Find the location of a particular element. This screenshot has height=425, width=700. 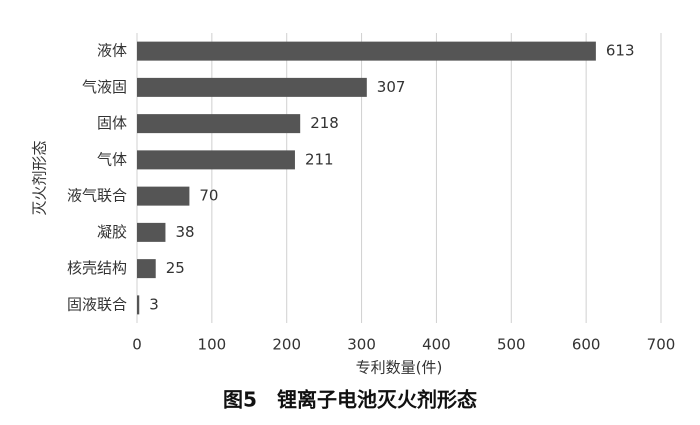

y-tick-label: 凝胶 is located at coordinates (112, 232).